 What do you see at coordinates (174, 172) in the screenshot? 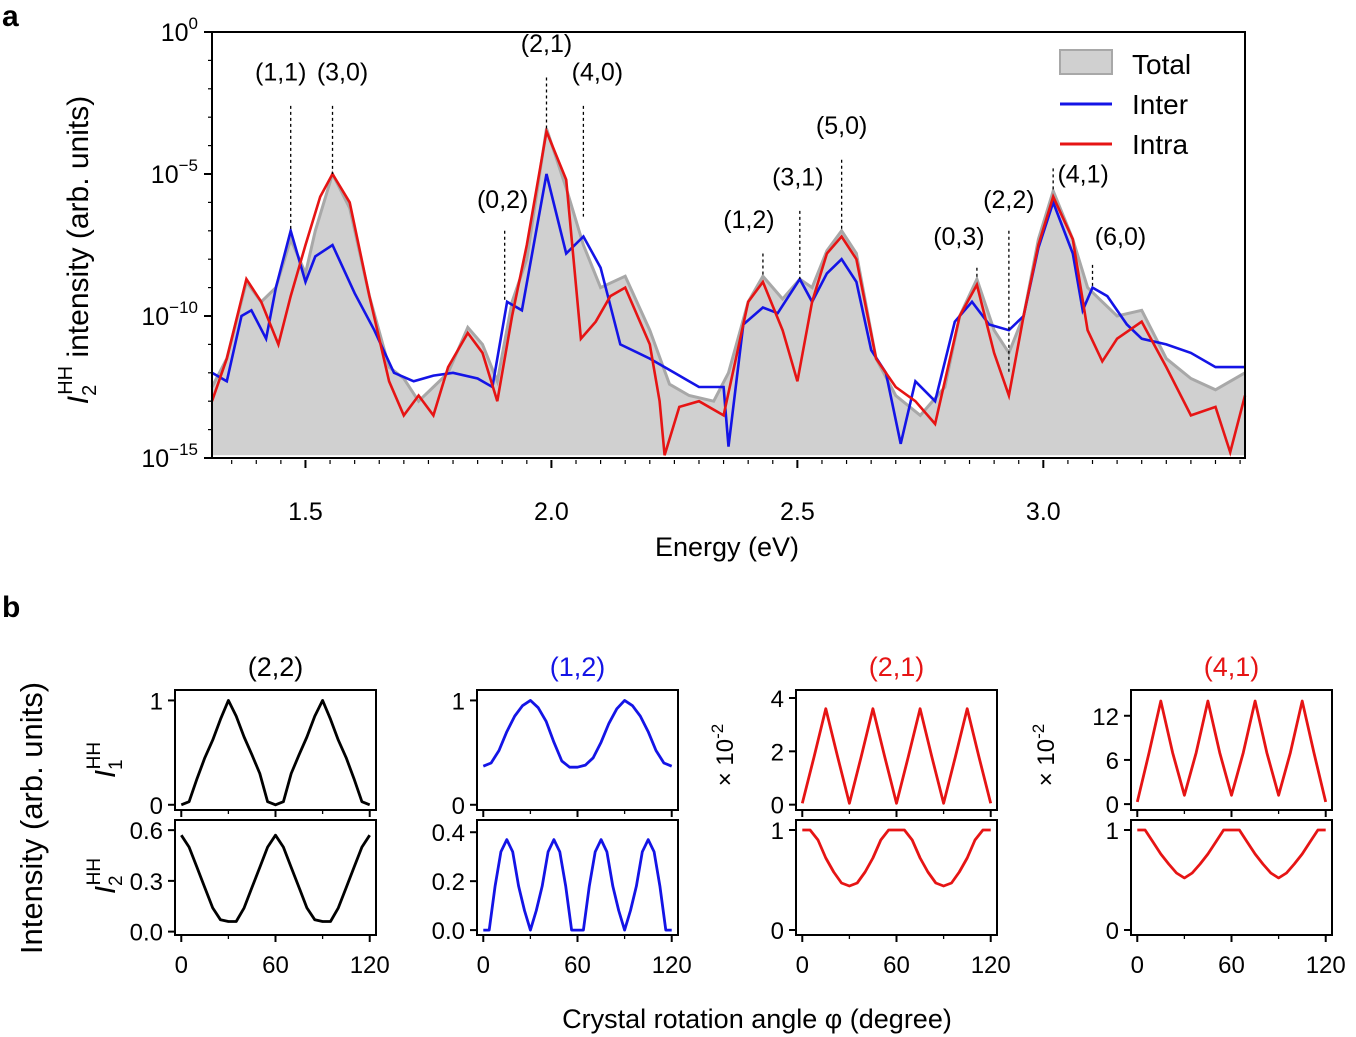
I see `y-tick-label: 10⁻⁵` at bounding box center [174, 172].